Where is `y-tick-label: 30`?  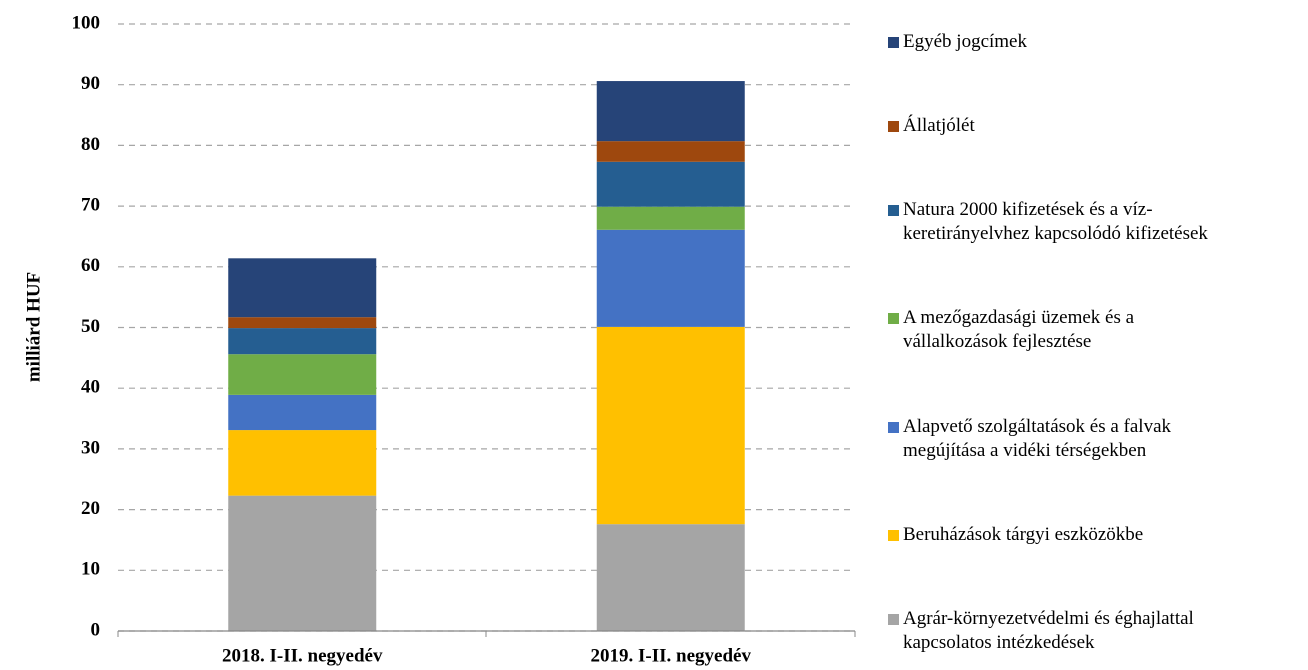 y-tick-label: 30 is located at coordinates (90, 447).